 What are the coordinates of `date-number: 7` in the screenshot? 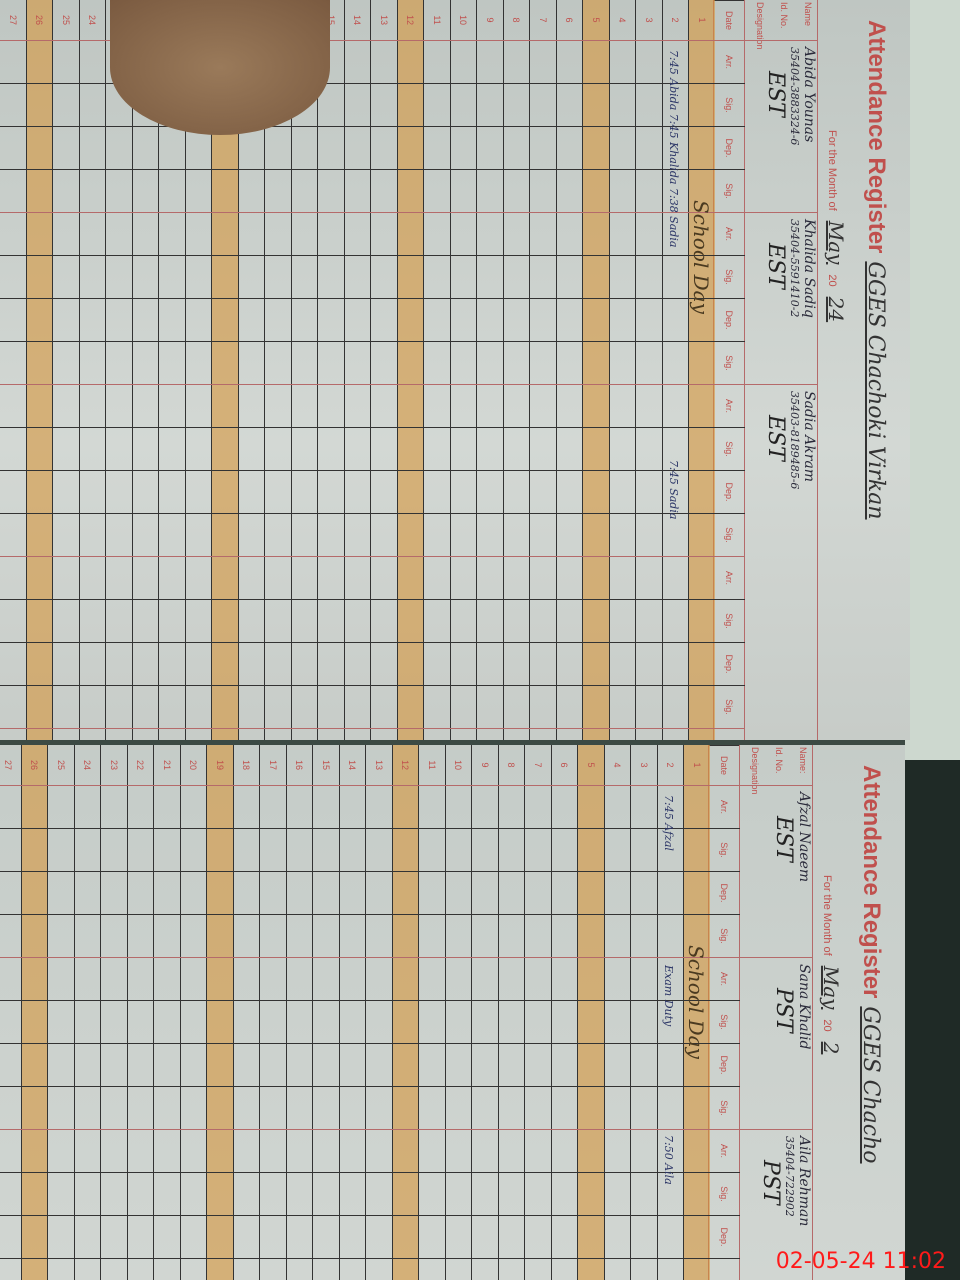 It's located at (538, 765).